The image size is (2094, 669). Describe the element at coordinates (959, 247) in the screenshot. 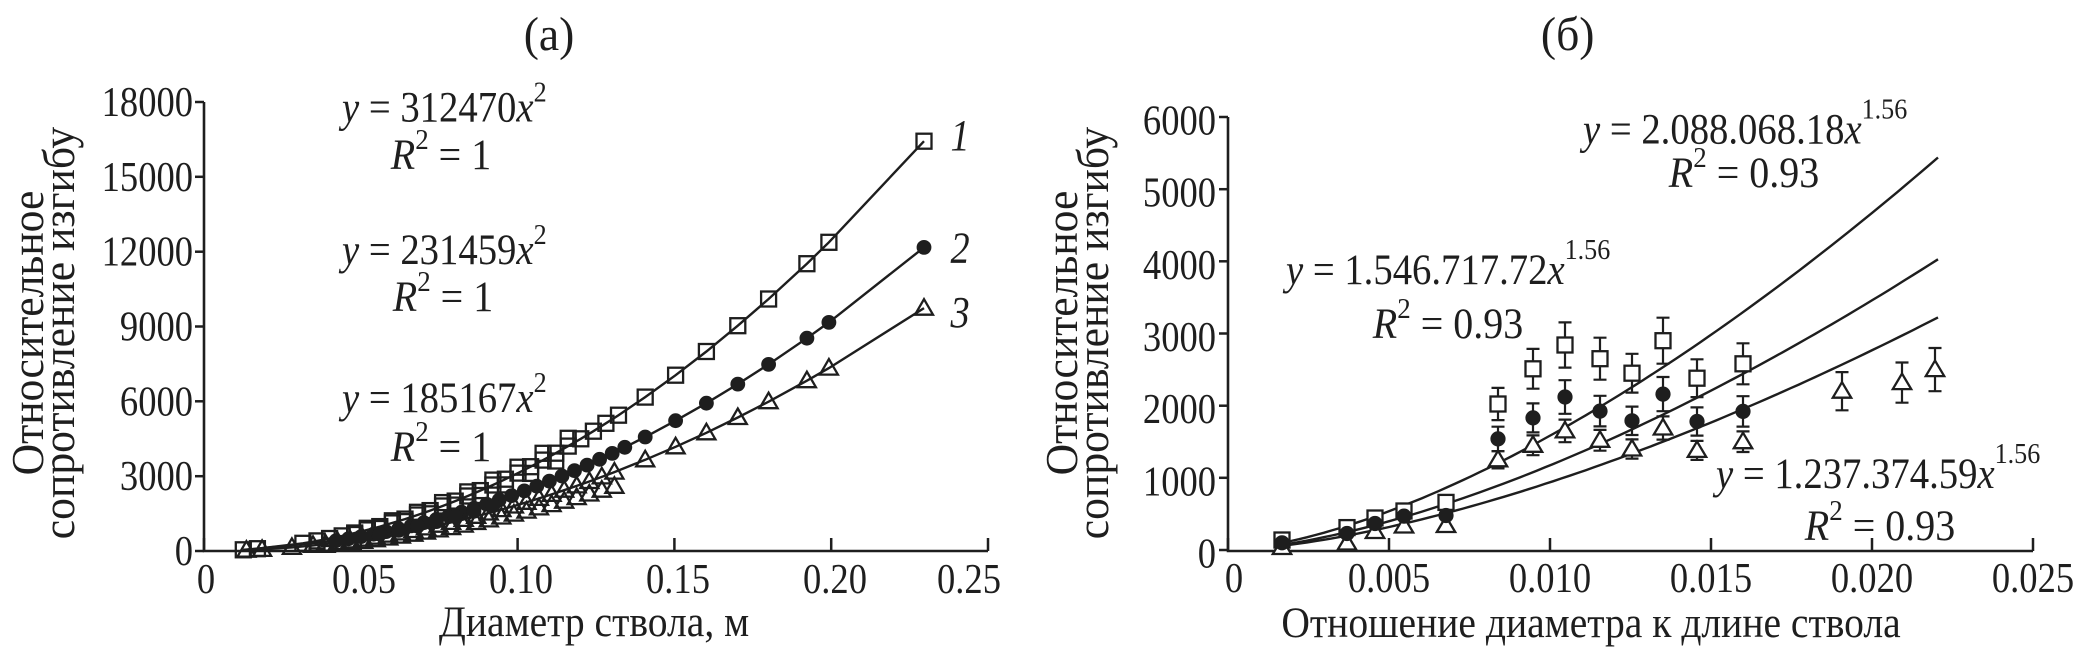

I see `svg-text: 2` at that location.